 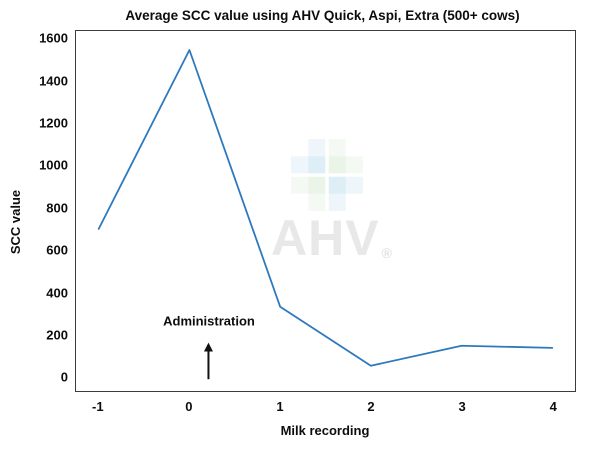 What do you see at coordinates (64, 377) in the screenshot?
I see `y-tick-label: 0` at bounding box center [64, 377].